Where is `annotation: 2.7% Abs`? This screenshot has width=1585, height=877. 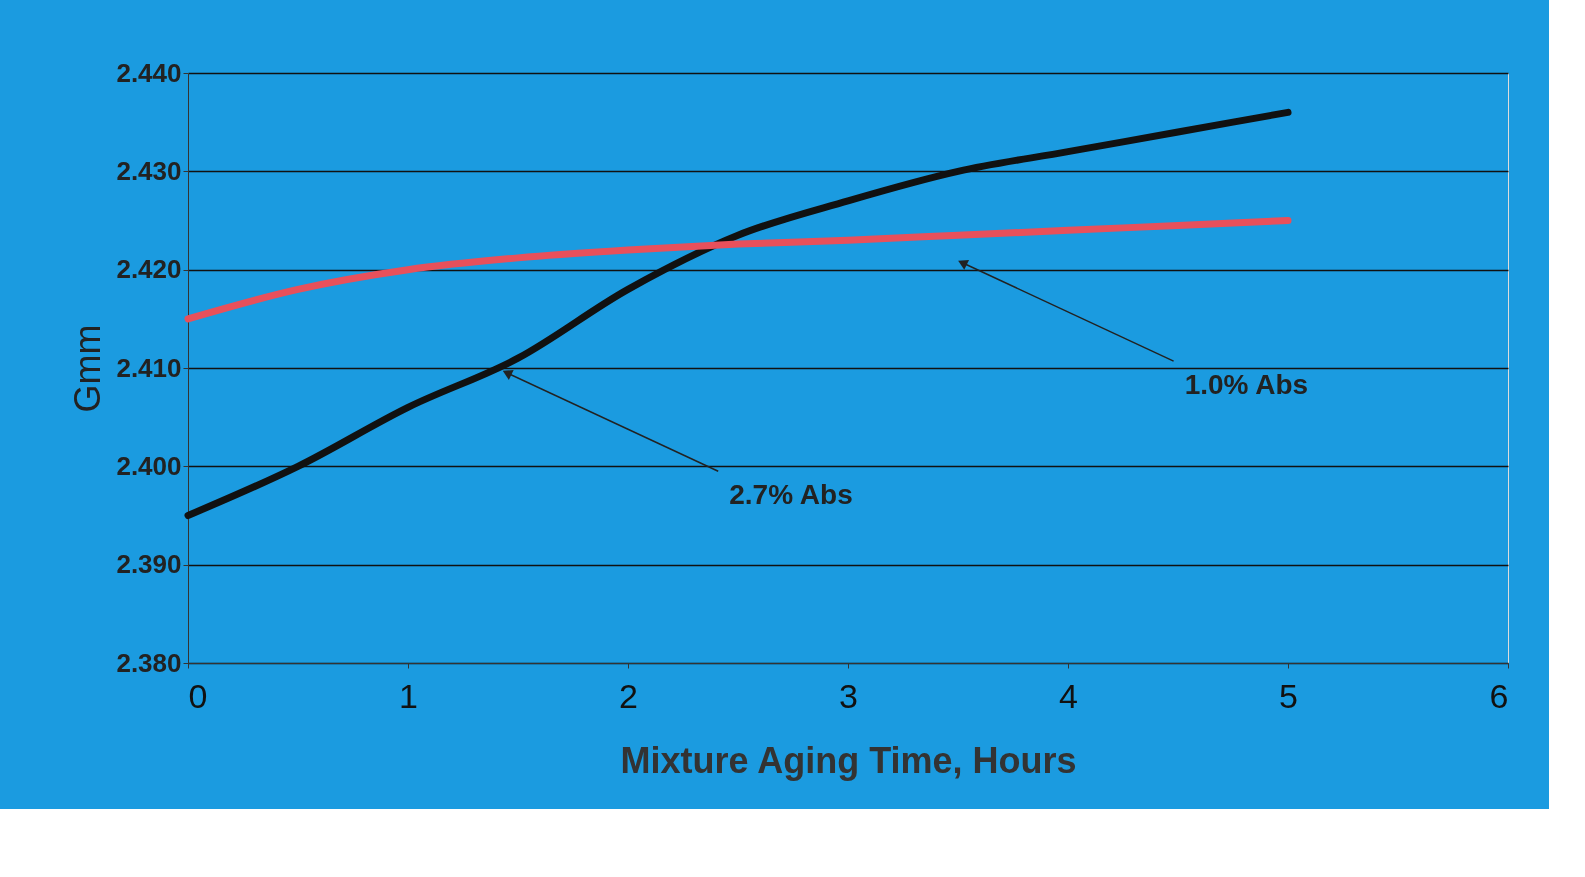
annotation: 2.7% Abs is located at coordinates (791, 494).